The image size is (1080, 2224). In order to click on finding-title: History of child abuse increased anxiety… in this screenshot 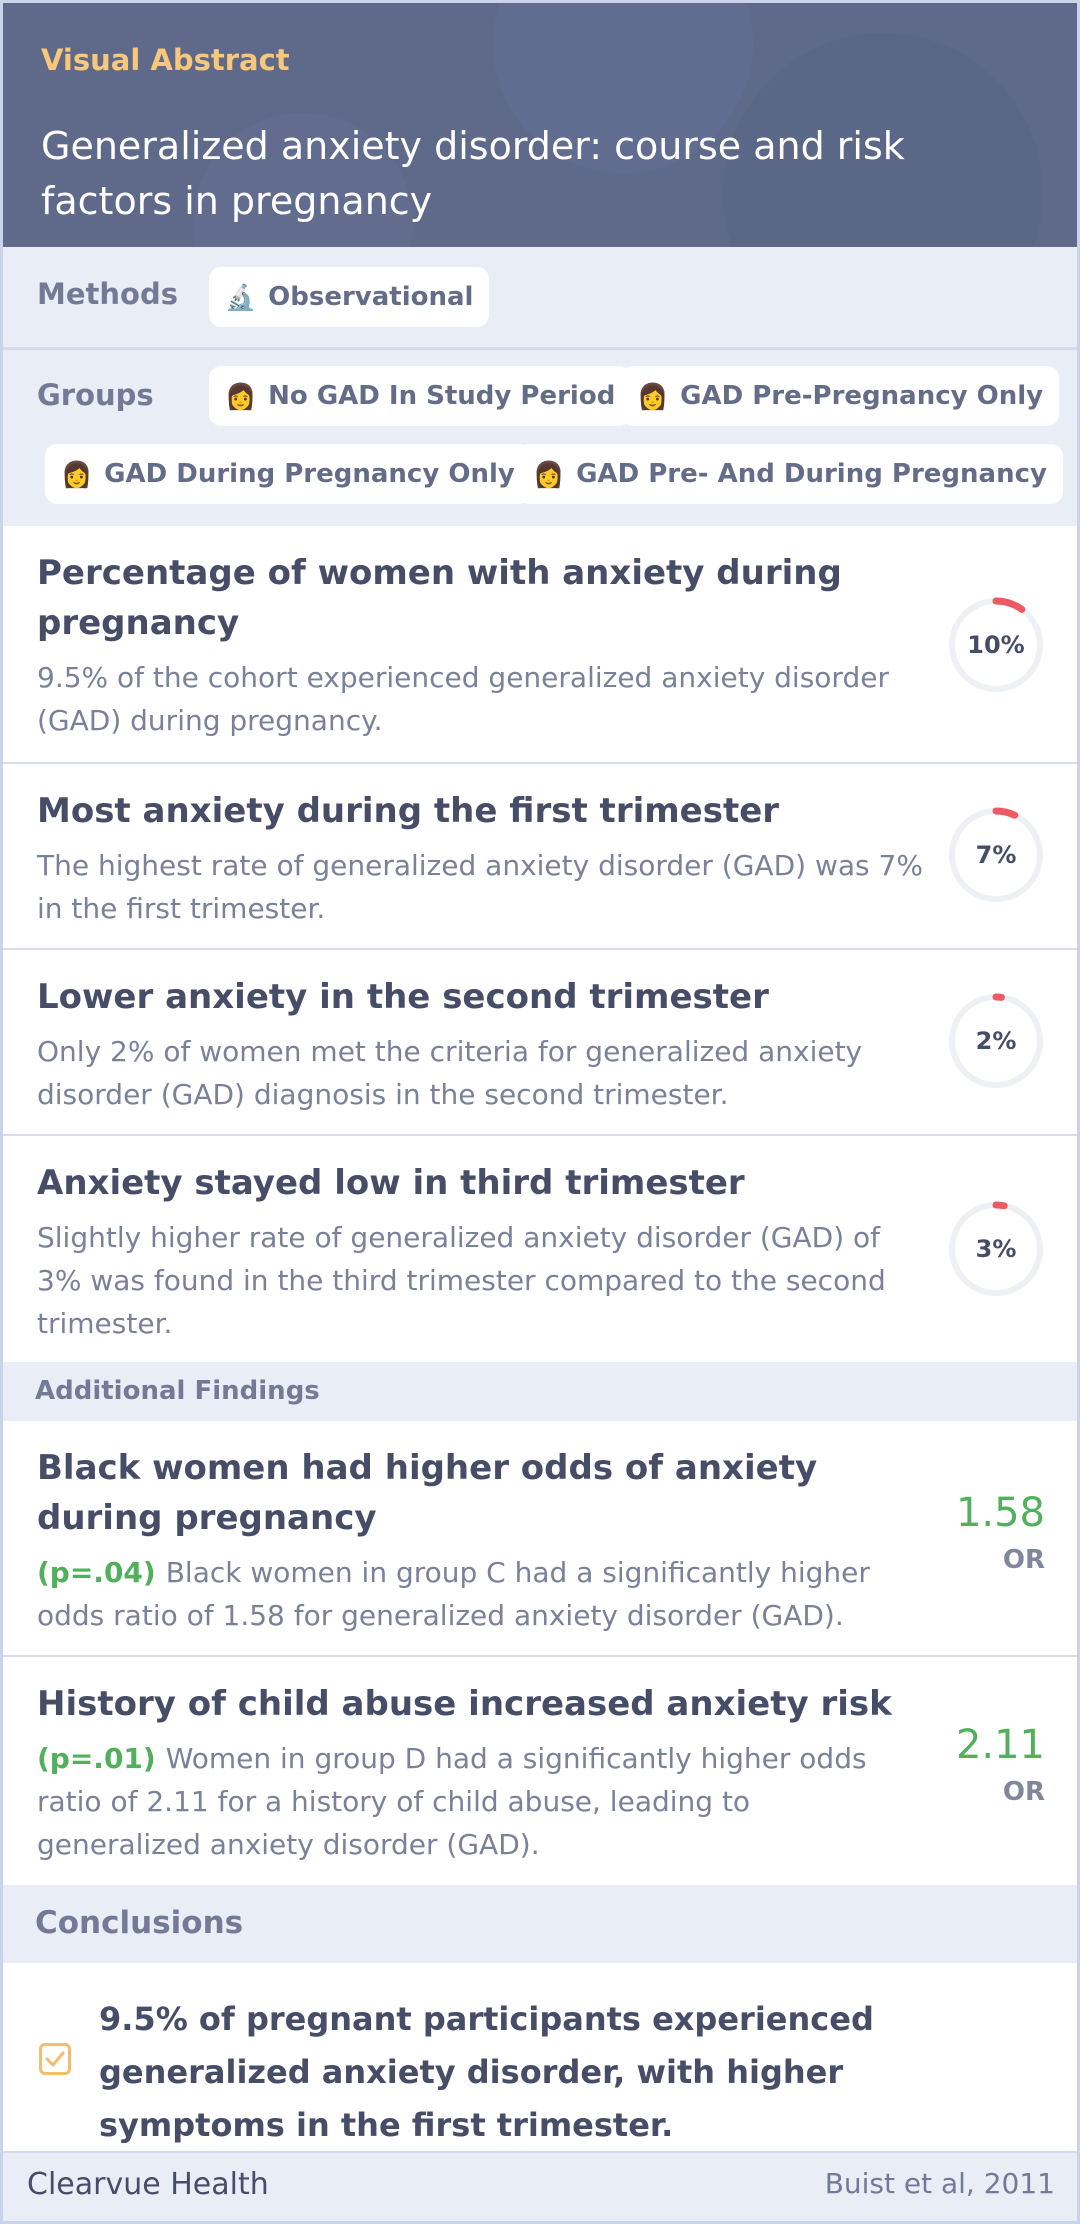, I will do `click(464, 1704)`.